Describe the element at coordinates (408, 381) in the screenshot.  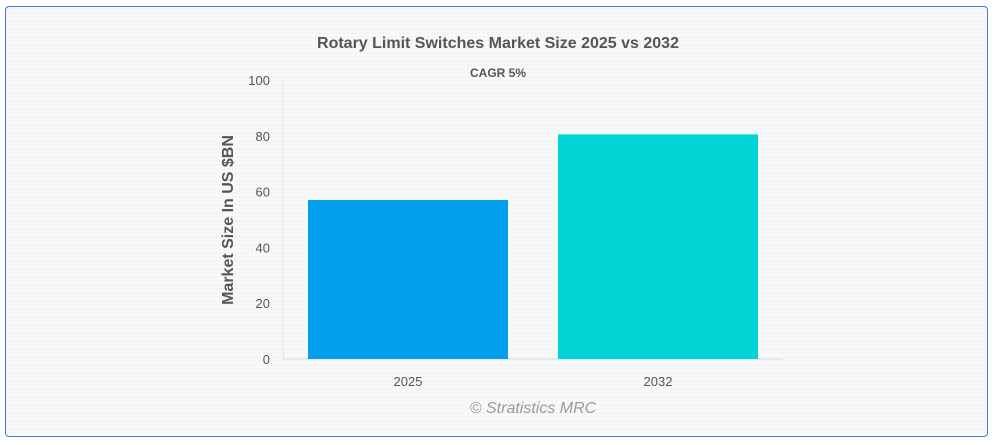
I see `x-tick-label: 2025` at that location.